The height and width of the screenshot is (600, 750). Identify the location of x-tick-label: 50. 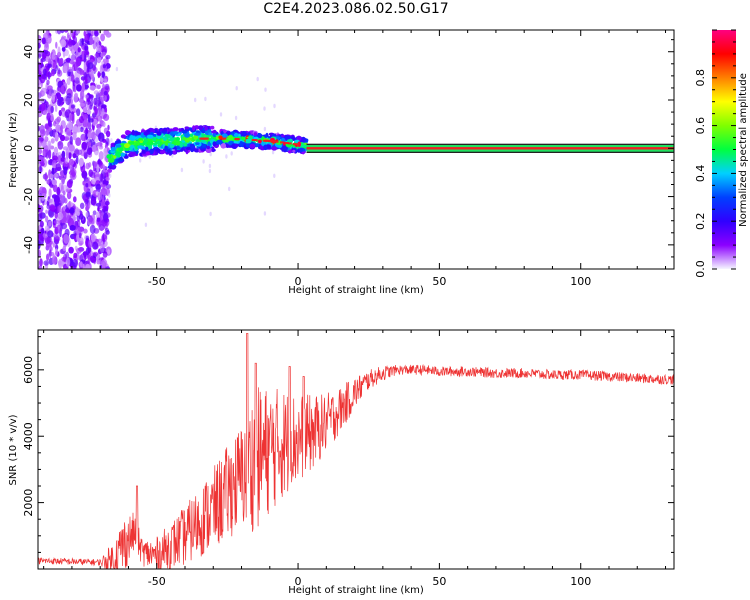
(439, 281).